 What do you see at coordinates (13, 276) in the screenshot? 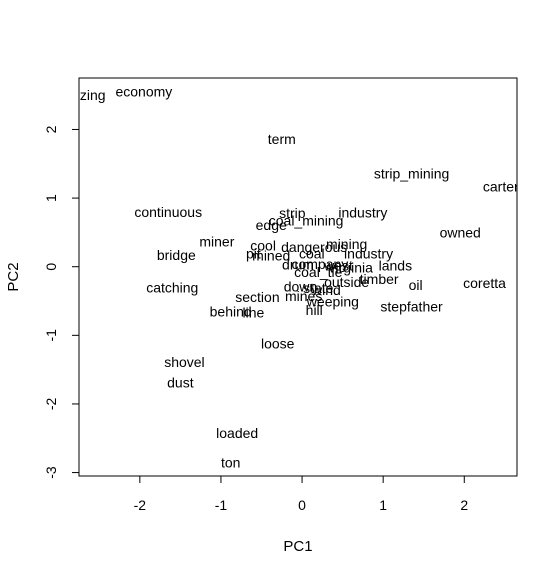
I see `y-axis-title: PC2` at bounding box center [13, 276].